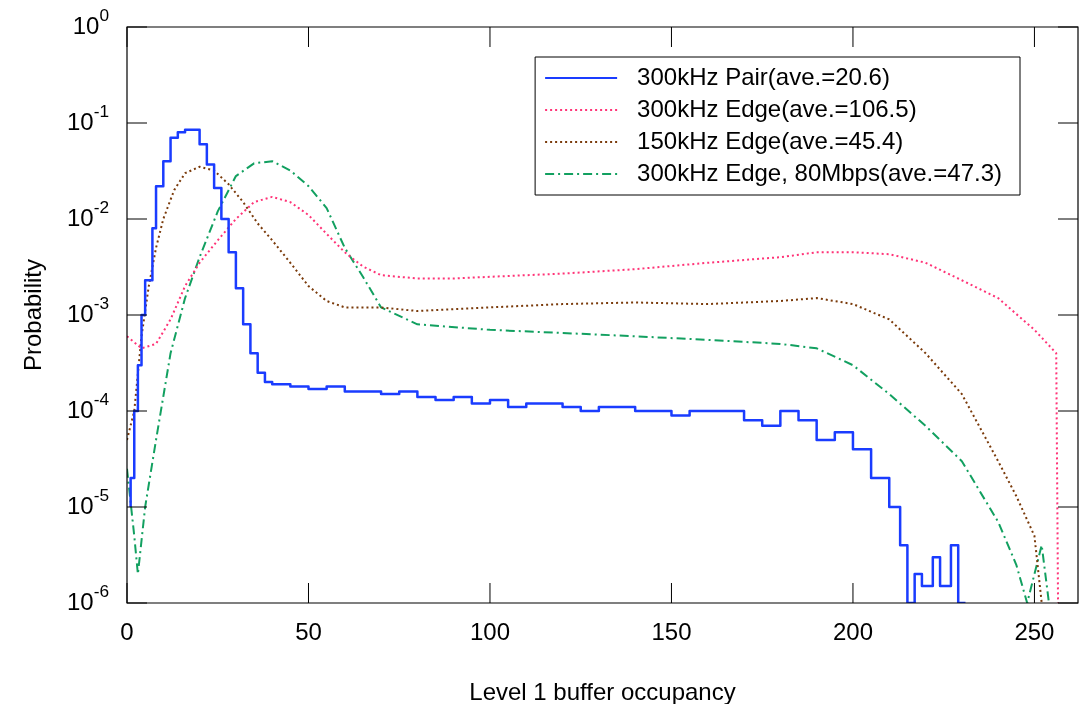 The image size is (1088, 712). What do you see at coordinates (777, 108) in the screenshot?
I see `legend-label: 300kHz Edge(ave.=106.5)` at bounding box center [777, 108].